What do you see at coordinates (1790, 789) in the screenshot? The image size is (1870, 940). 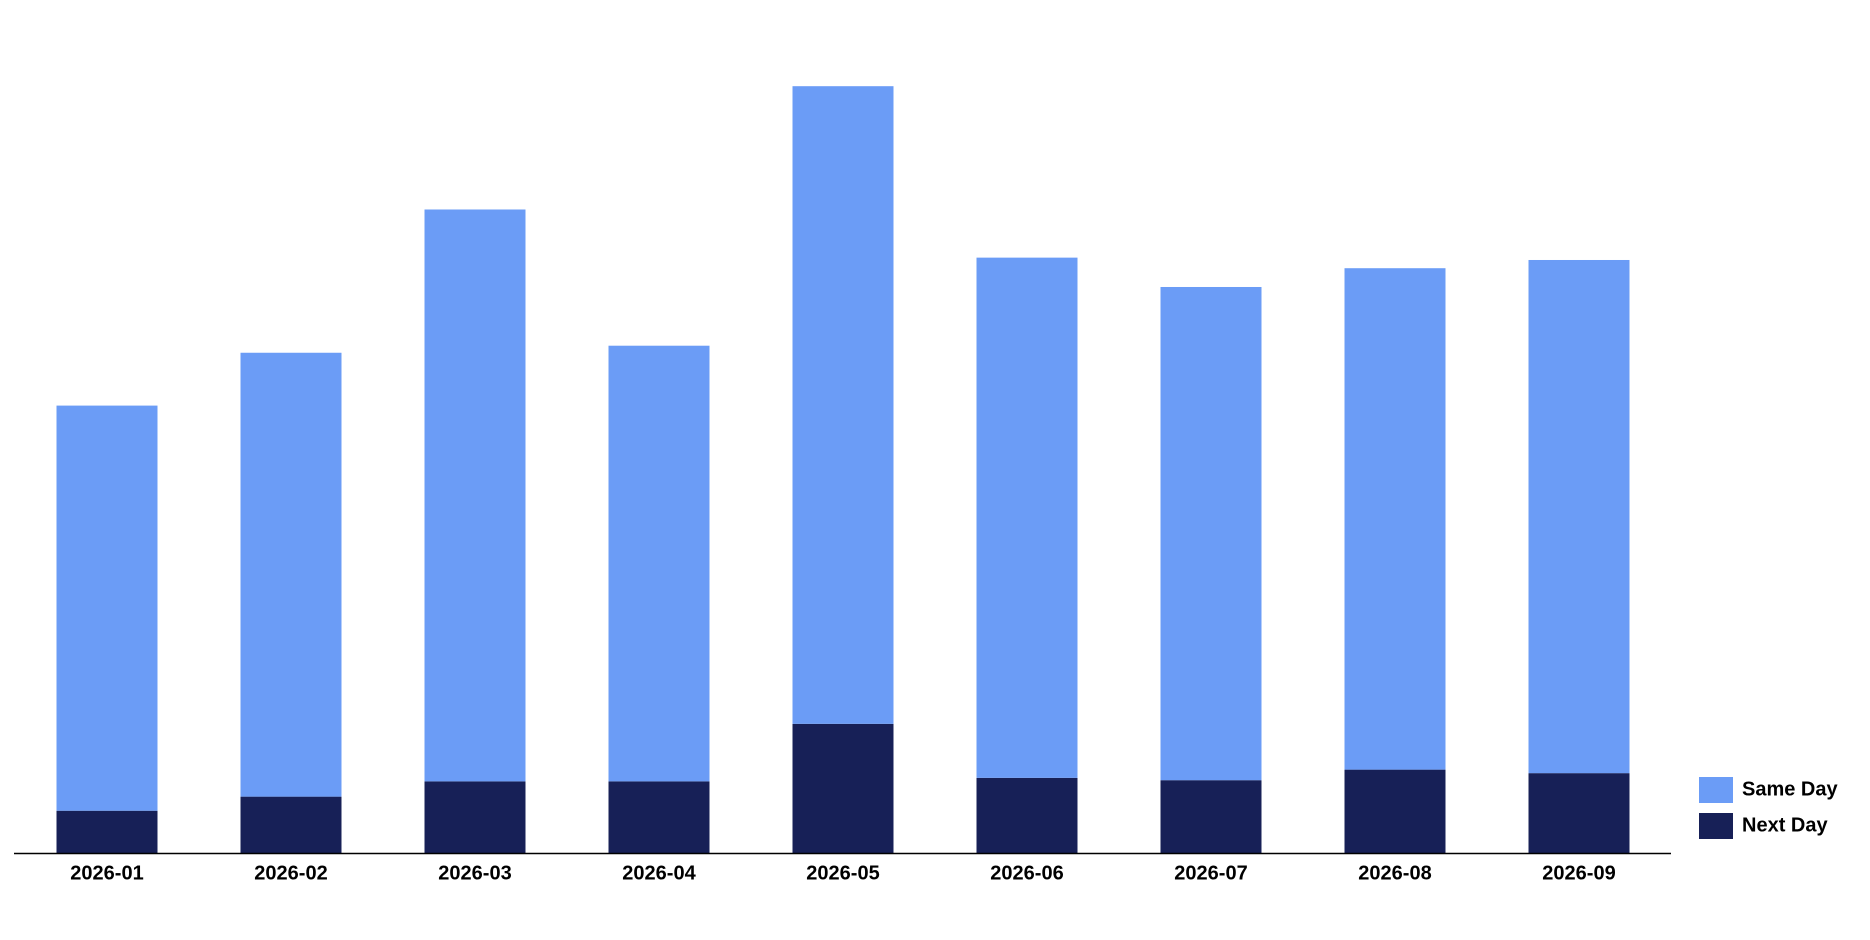 I see `legend-label: Same Day` at bounding box center [1790, 789].